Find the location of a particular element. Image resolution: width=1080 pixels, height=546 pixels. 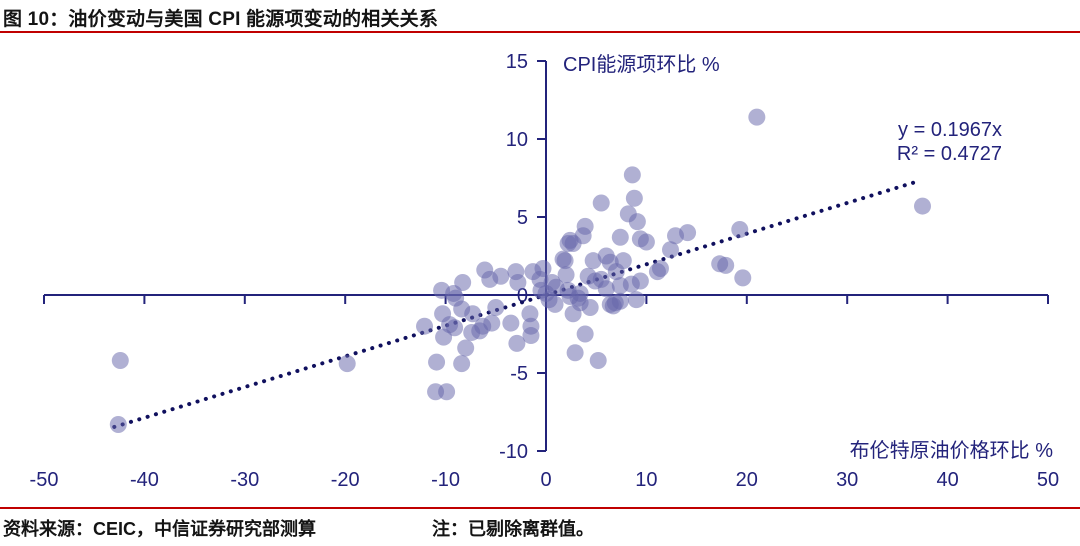

x-tick-label: -30 is located at coordinates (244, 480).